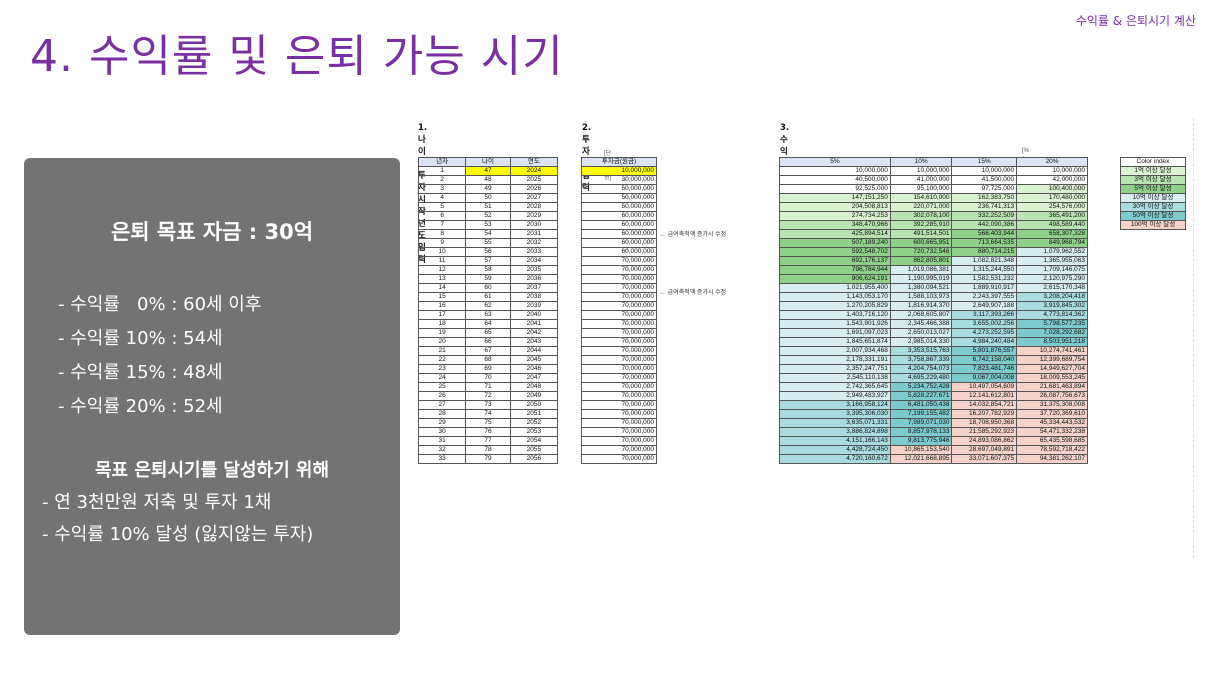 The width and height of the screenshot is (1216, 684). I want to click on col-header: 5%, so click(835, 162).